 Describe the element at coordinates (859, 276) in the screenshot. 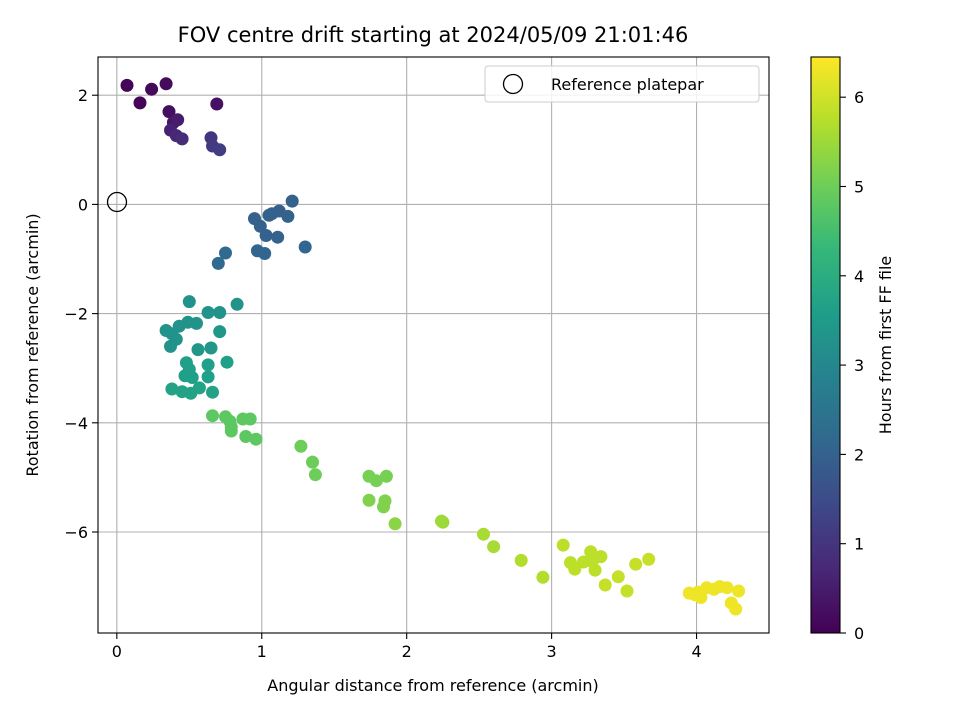

I see `colorbar-tick-label: 4` at that location.